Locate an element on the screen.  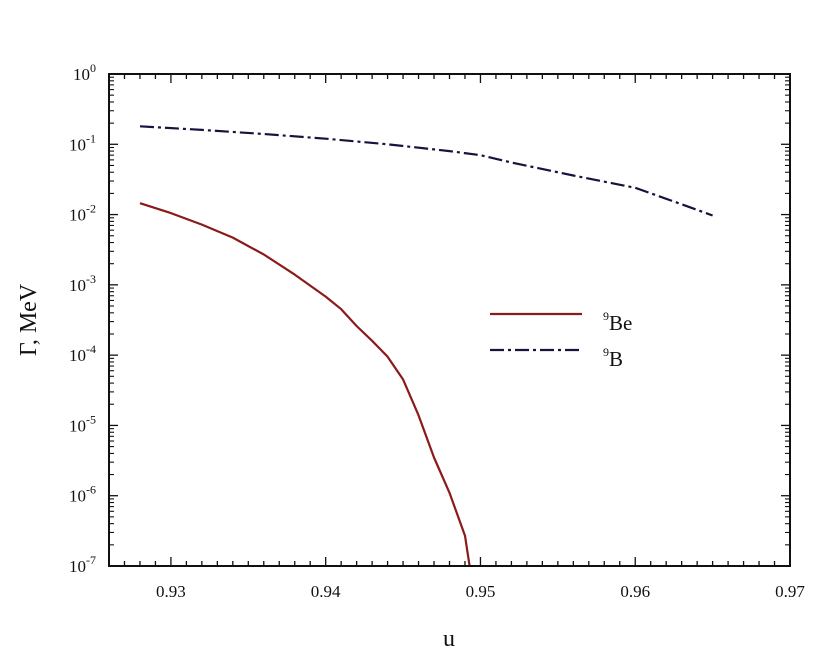
y-tick-labels: 10⁰ 10⁻¹ 10⁻² 10⁻³ 10⁻⁴ 10⁻⁵ 10⁻⁶ 10⁻⁷ is located at coordinates (82, 318).